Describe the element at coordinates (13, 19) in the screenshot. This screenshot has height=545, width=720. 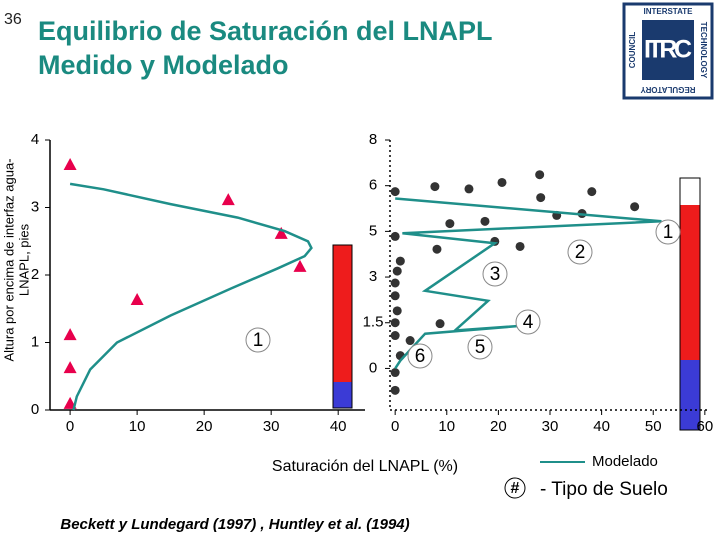
I see `slide-number: 36` at that location.